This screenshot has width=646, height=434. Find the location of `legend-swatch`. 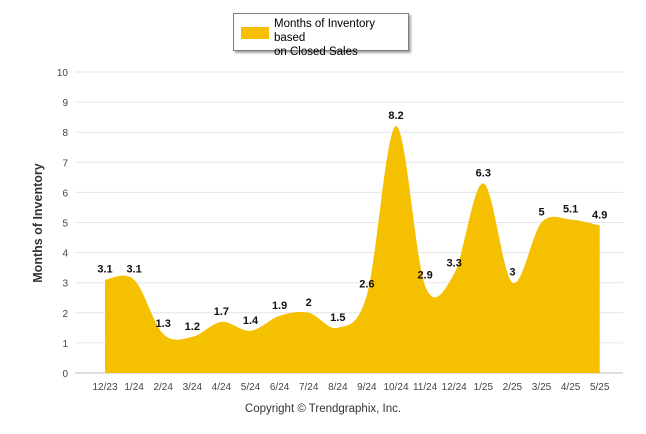

legend-swatch is located at coordinates (255, 33).